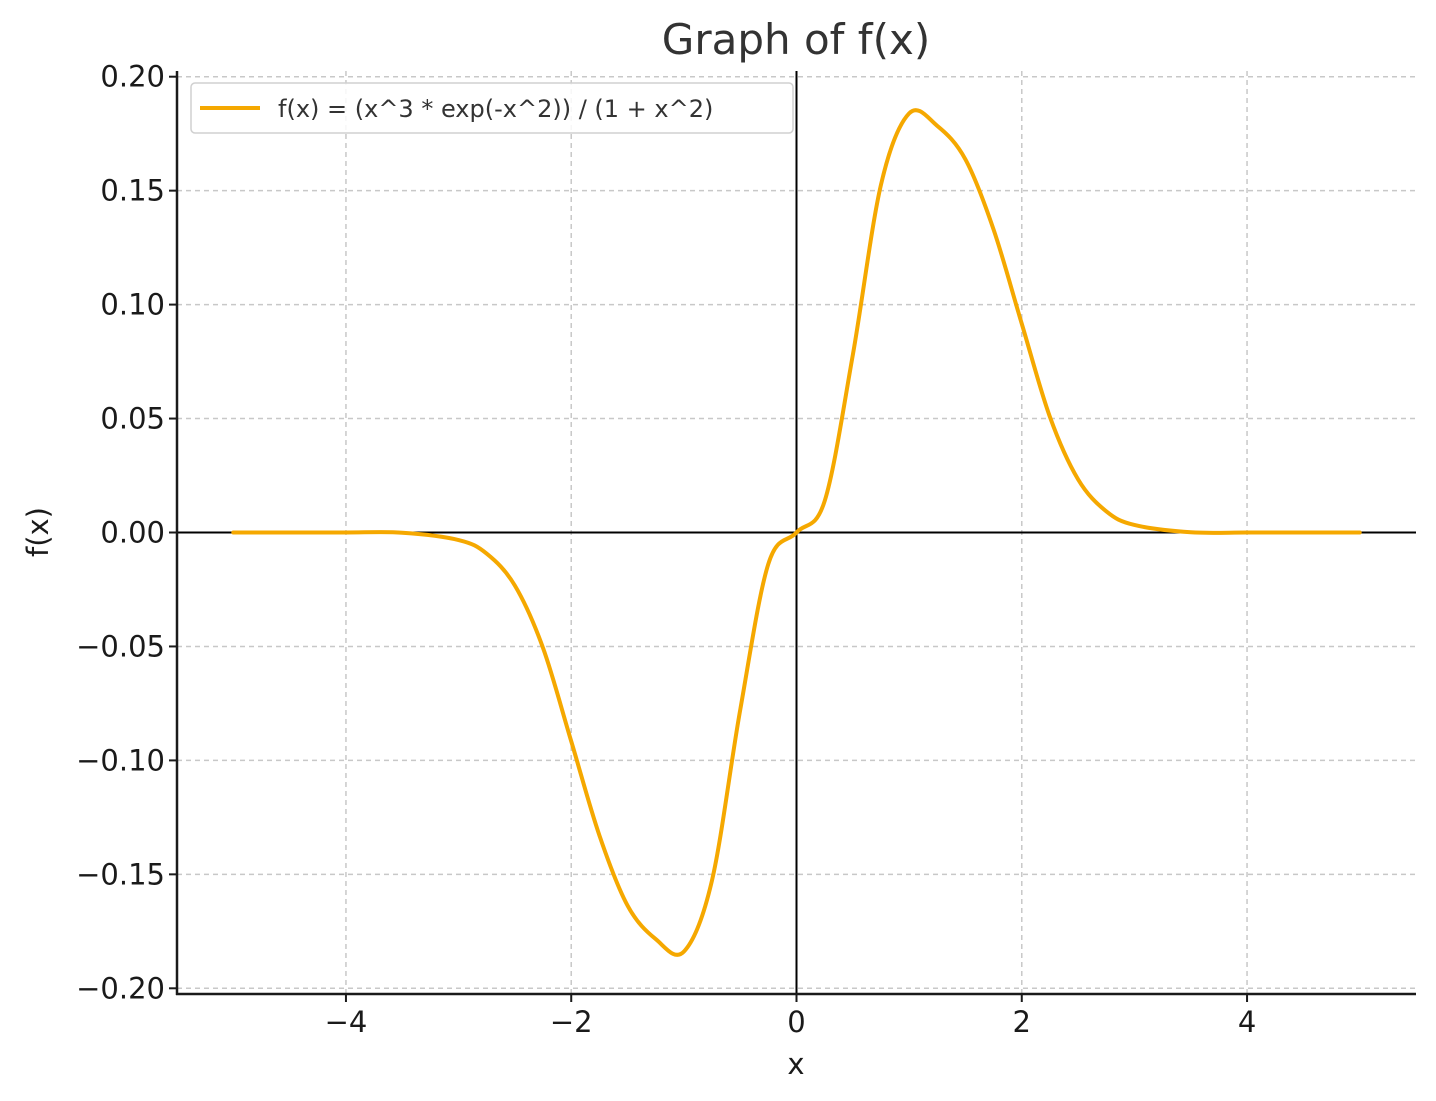 The image size is (1436, 1101). Describe the element at coordinates (132, 305) in the screenshot. I see `y-tick-label: 0.10` at that location.